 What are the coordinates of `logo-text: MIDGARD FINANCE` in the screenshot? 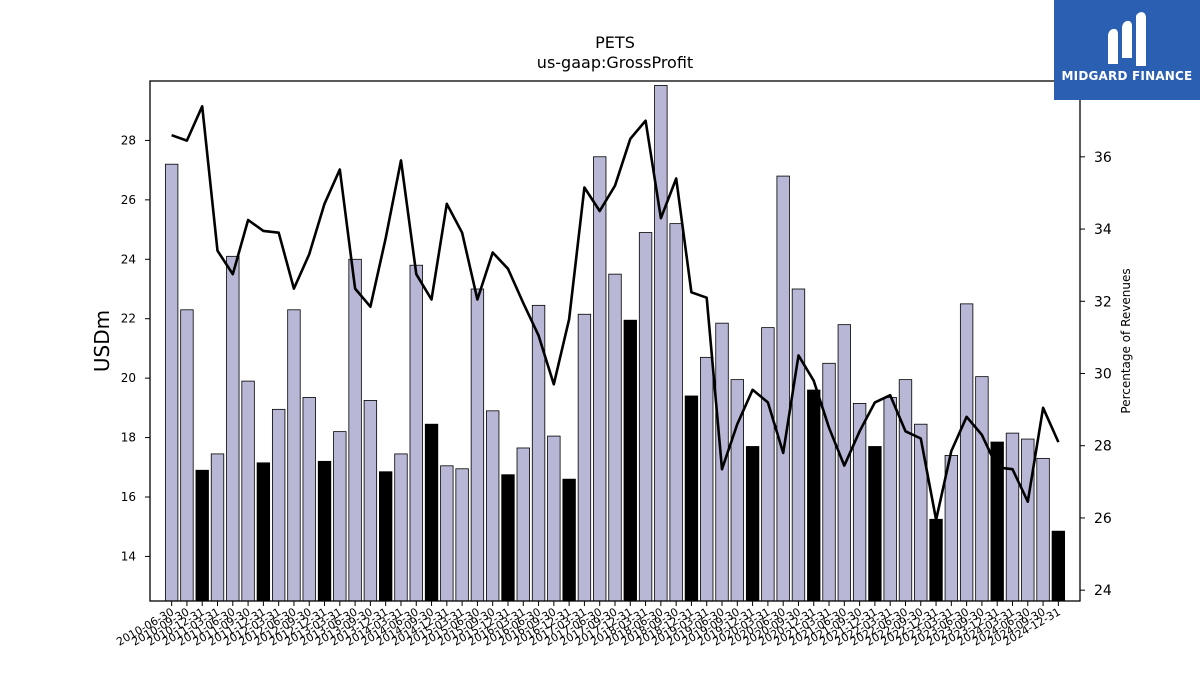 It's located at (1127, 76).